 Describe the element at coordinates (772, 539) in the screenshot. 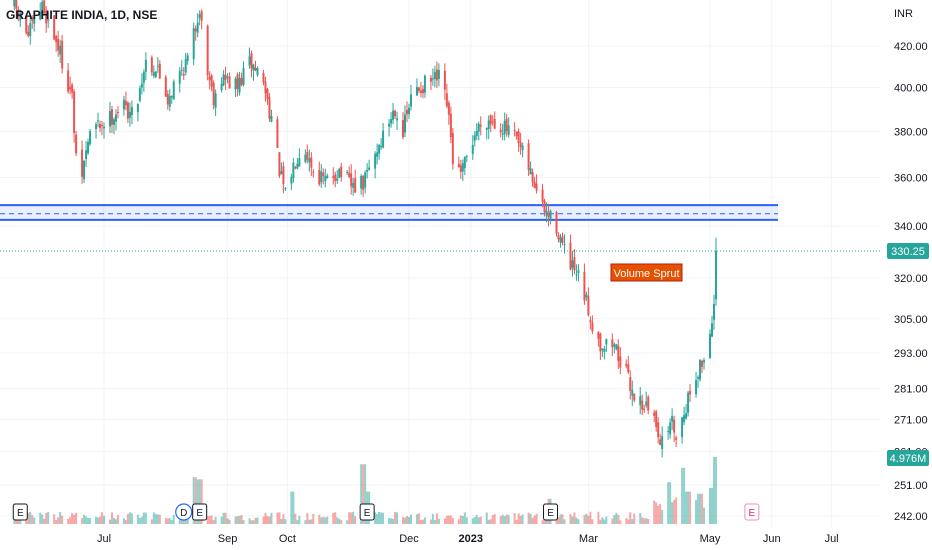

I see `x-tick-label-7: Jun` at that location.